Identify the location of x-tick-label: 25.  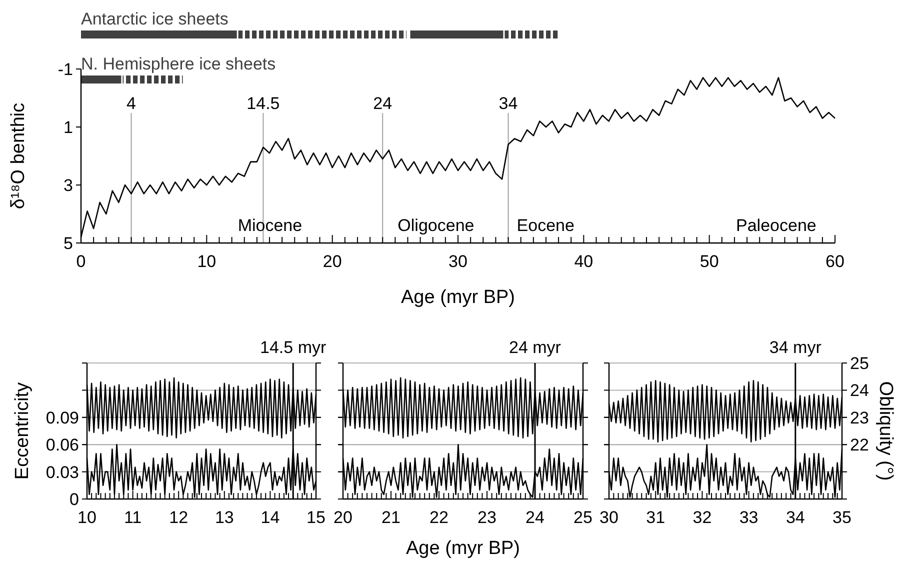
(583, 517).